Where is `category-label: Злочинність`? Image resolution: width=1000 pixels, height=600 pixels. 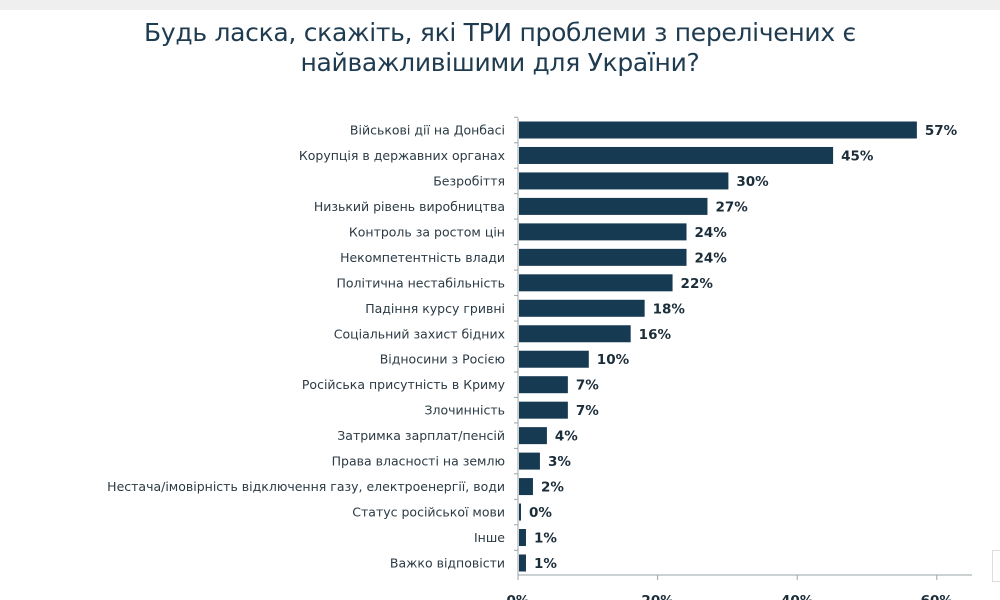
category-label: Злочинність is located at coordinates (465, 410).